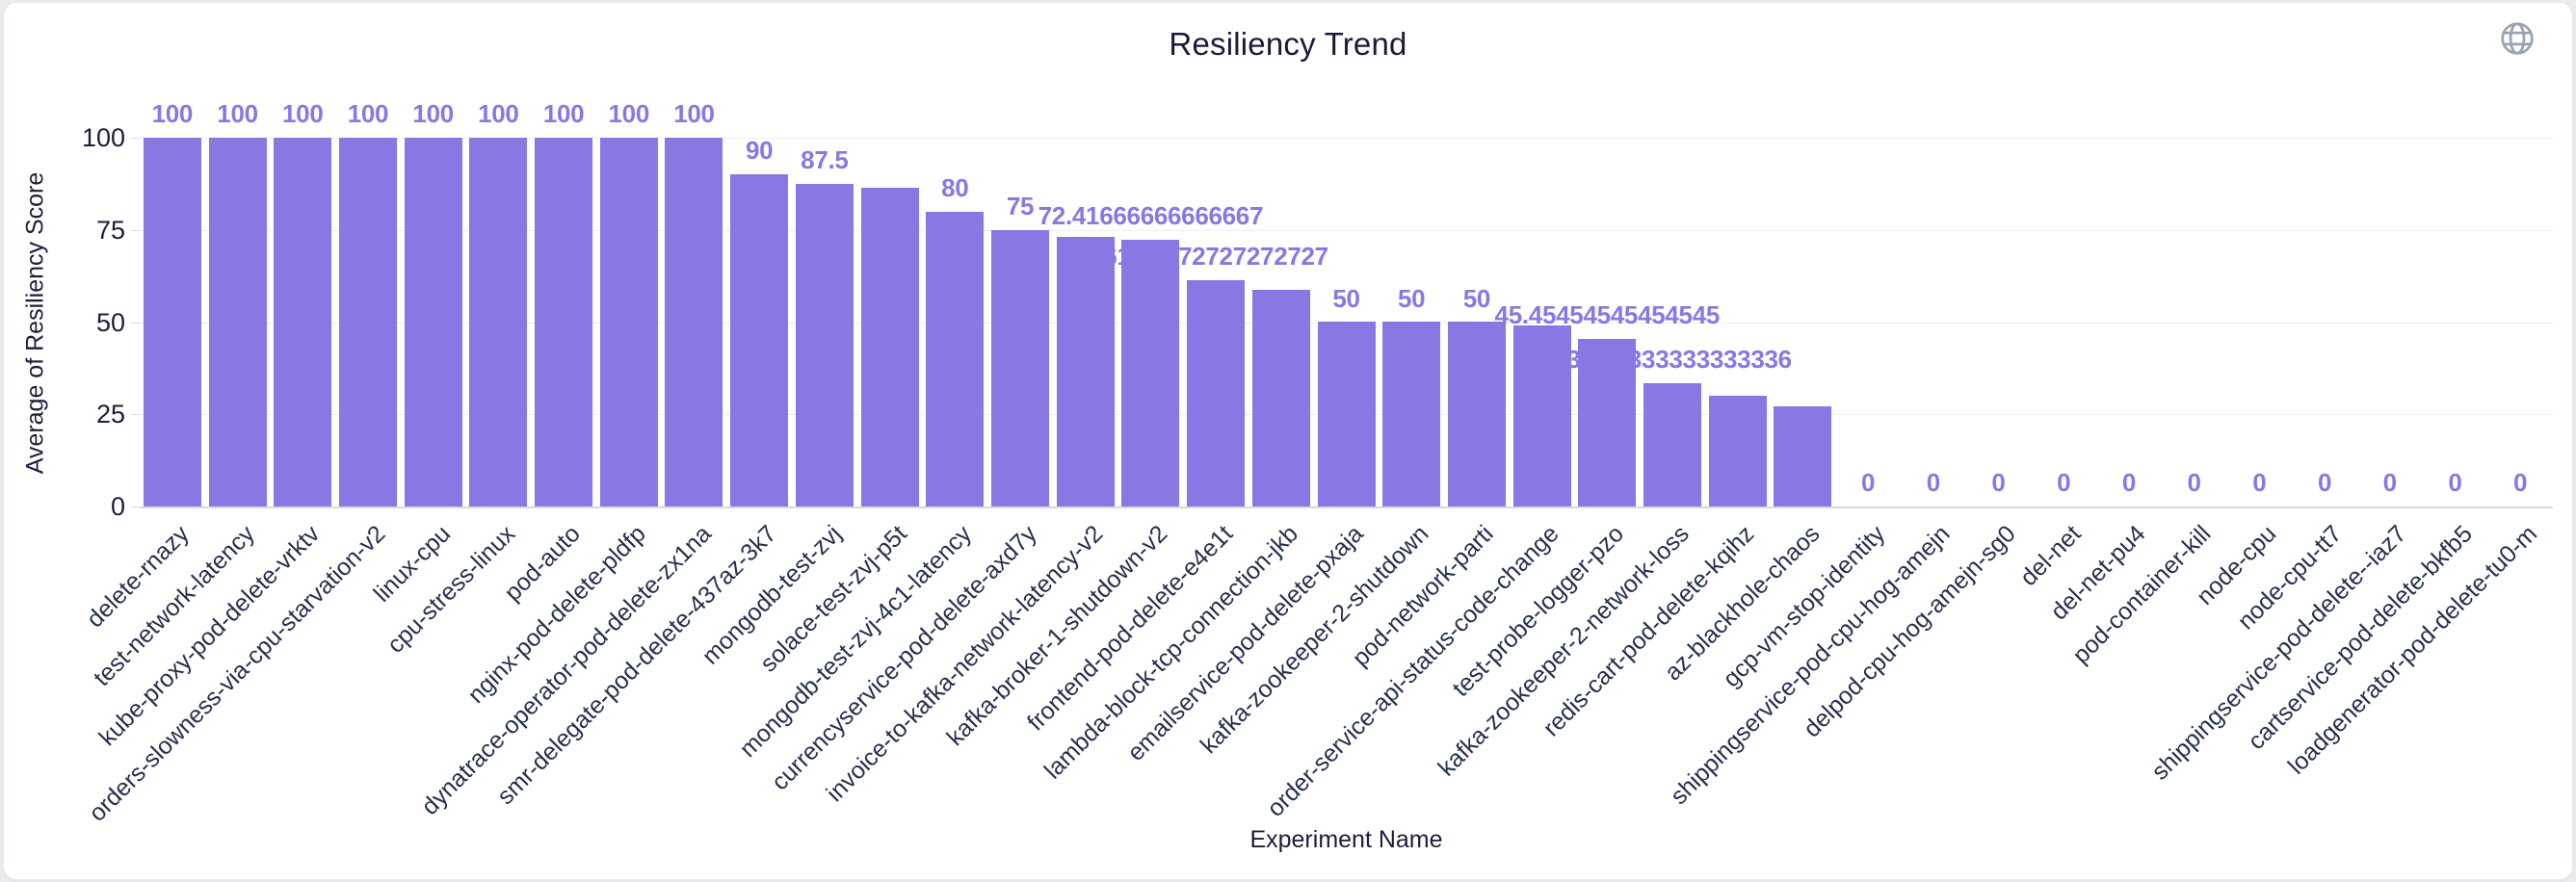 The height and width of the screenshot is (882, 2576). Describe the element at coordinates (118, 506) in the screenshot. I see `y-axis-tick-label: 0` at that location.